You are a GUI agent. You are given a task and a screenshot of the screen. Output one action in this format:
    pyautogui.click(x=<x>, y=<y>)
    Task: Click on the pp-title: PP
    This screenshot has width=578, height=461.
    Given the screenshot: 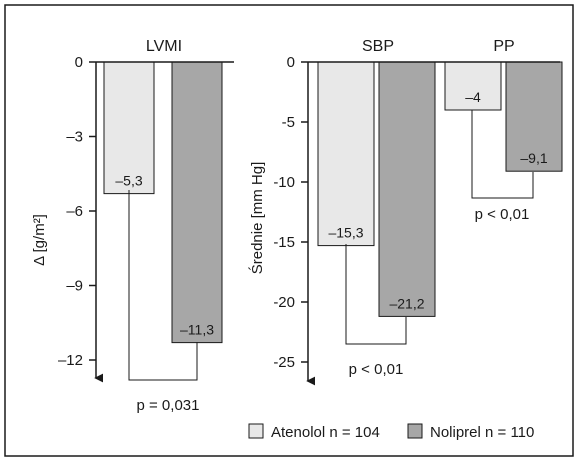 What is the action you would take?
    pyautogui.click(x=503, y=46)
    